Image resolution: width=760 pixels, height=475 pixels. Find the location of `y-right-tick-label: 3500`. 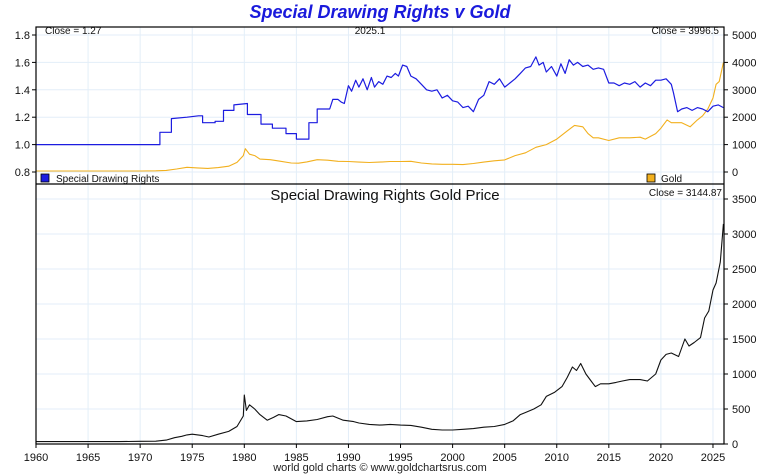

y-right-tick-label: 3500 is located at coordinates (744, 200).